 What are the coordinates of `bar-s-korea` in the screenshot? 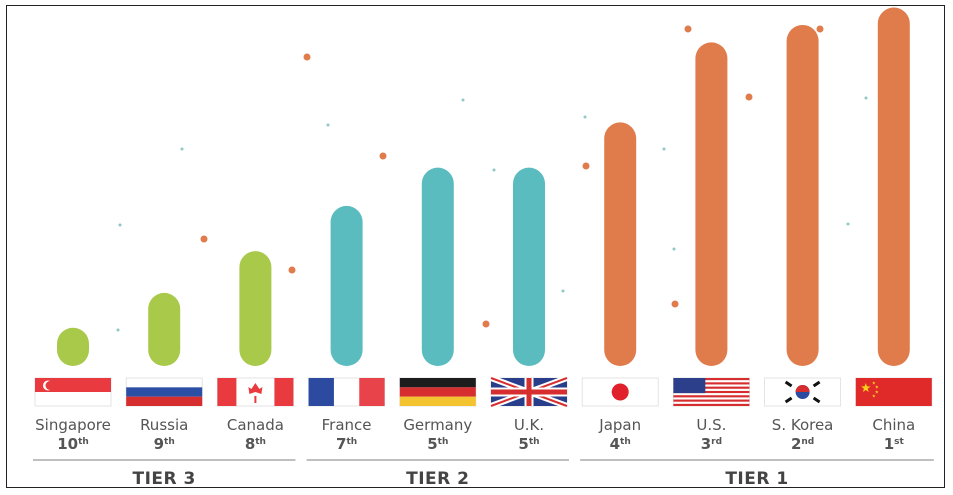 It's located at (802, 195).